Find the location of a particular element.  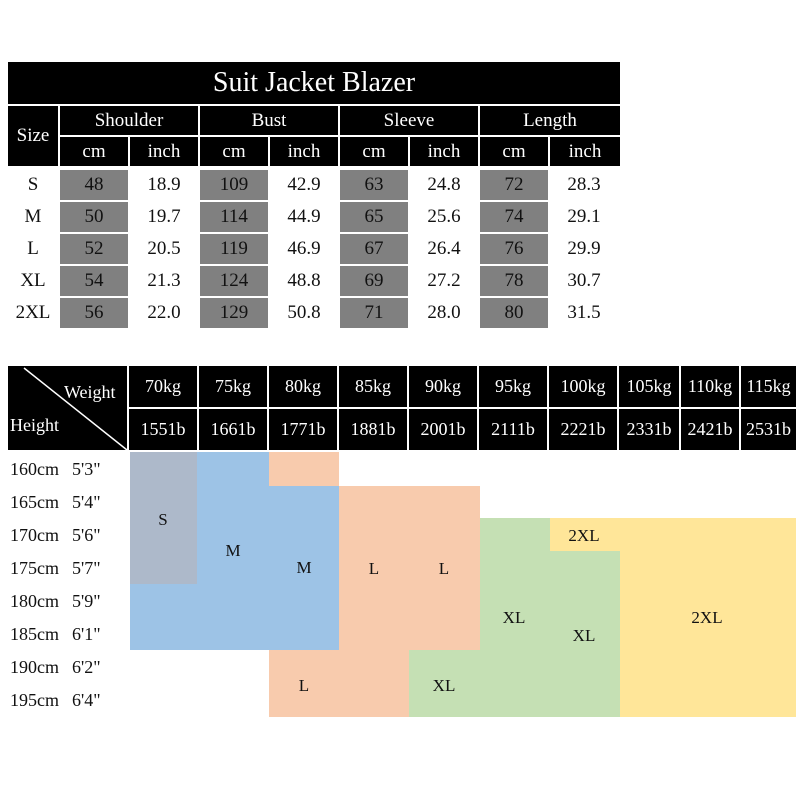

height-ft: 6'4" is located at coordinates (86, 700).